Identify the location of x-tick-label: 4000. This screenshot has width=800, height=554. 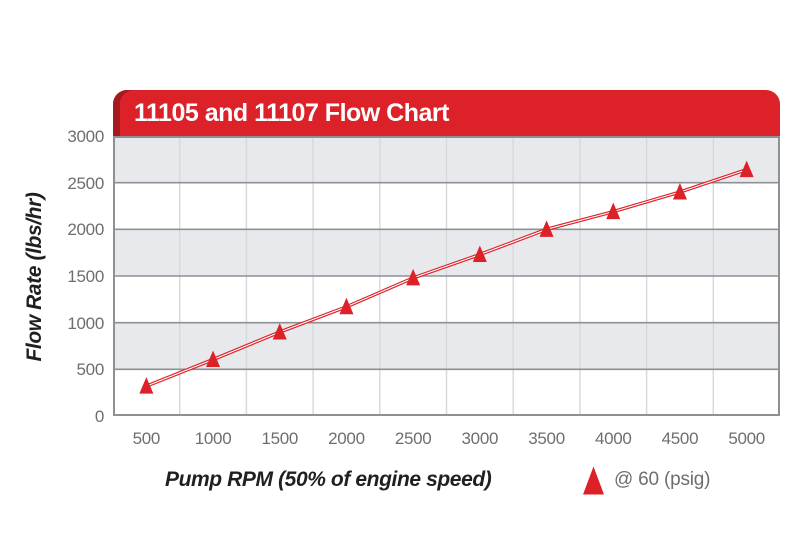
(613, 438).